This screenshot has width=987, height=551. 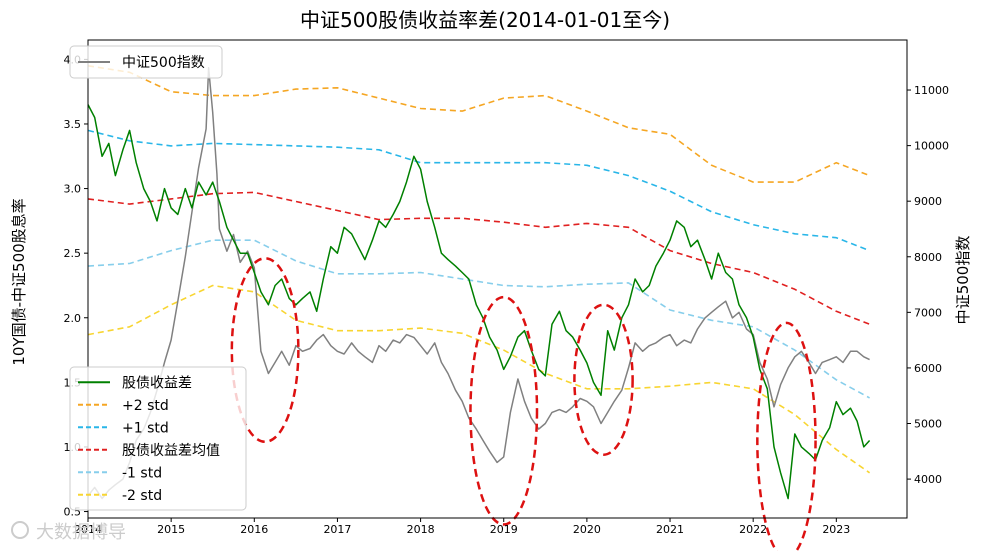 I want to click on y-axis-left-title: 10Y国债-中证500股息率, so click(x=19, y=281).